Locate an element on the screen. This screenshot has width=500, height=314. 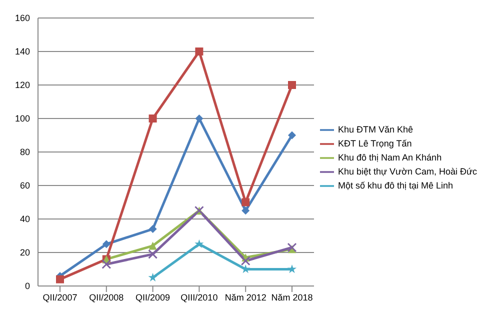
x-tick-label: QII/2009 is located at coordinates (153, 297).